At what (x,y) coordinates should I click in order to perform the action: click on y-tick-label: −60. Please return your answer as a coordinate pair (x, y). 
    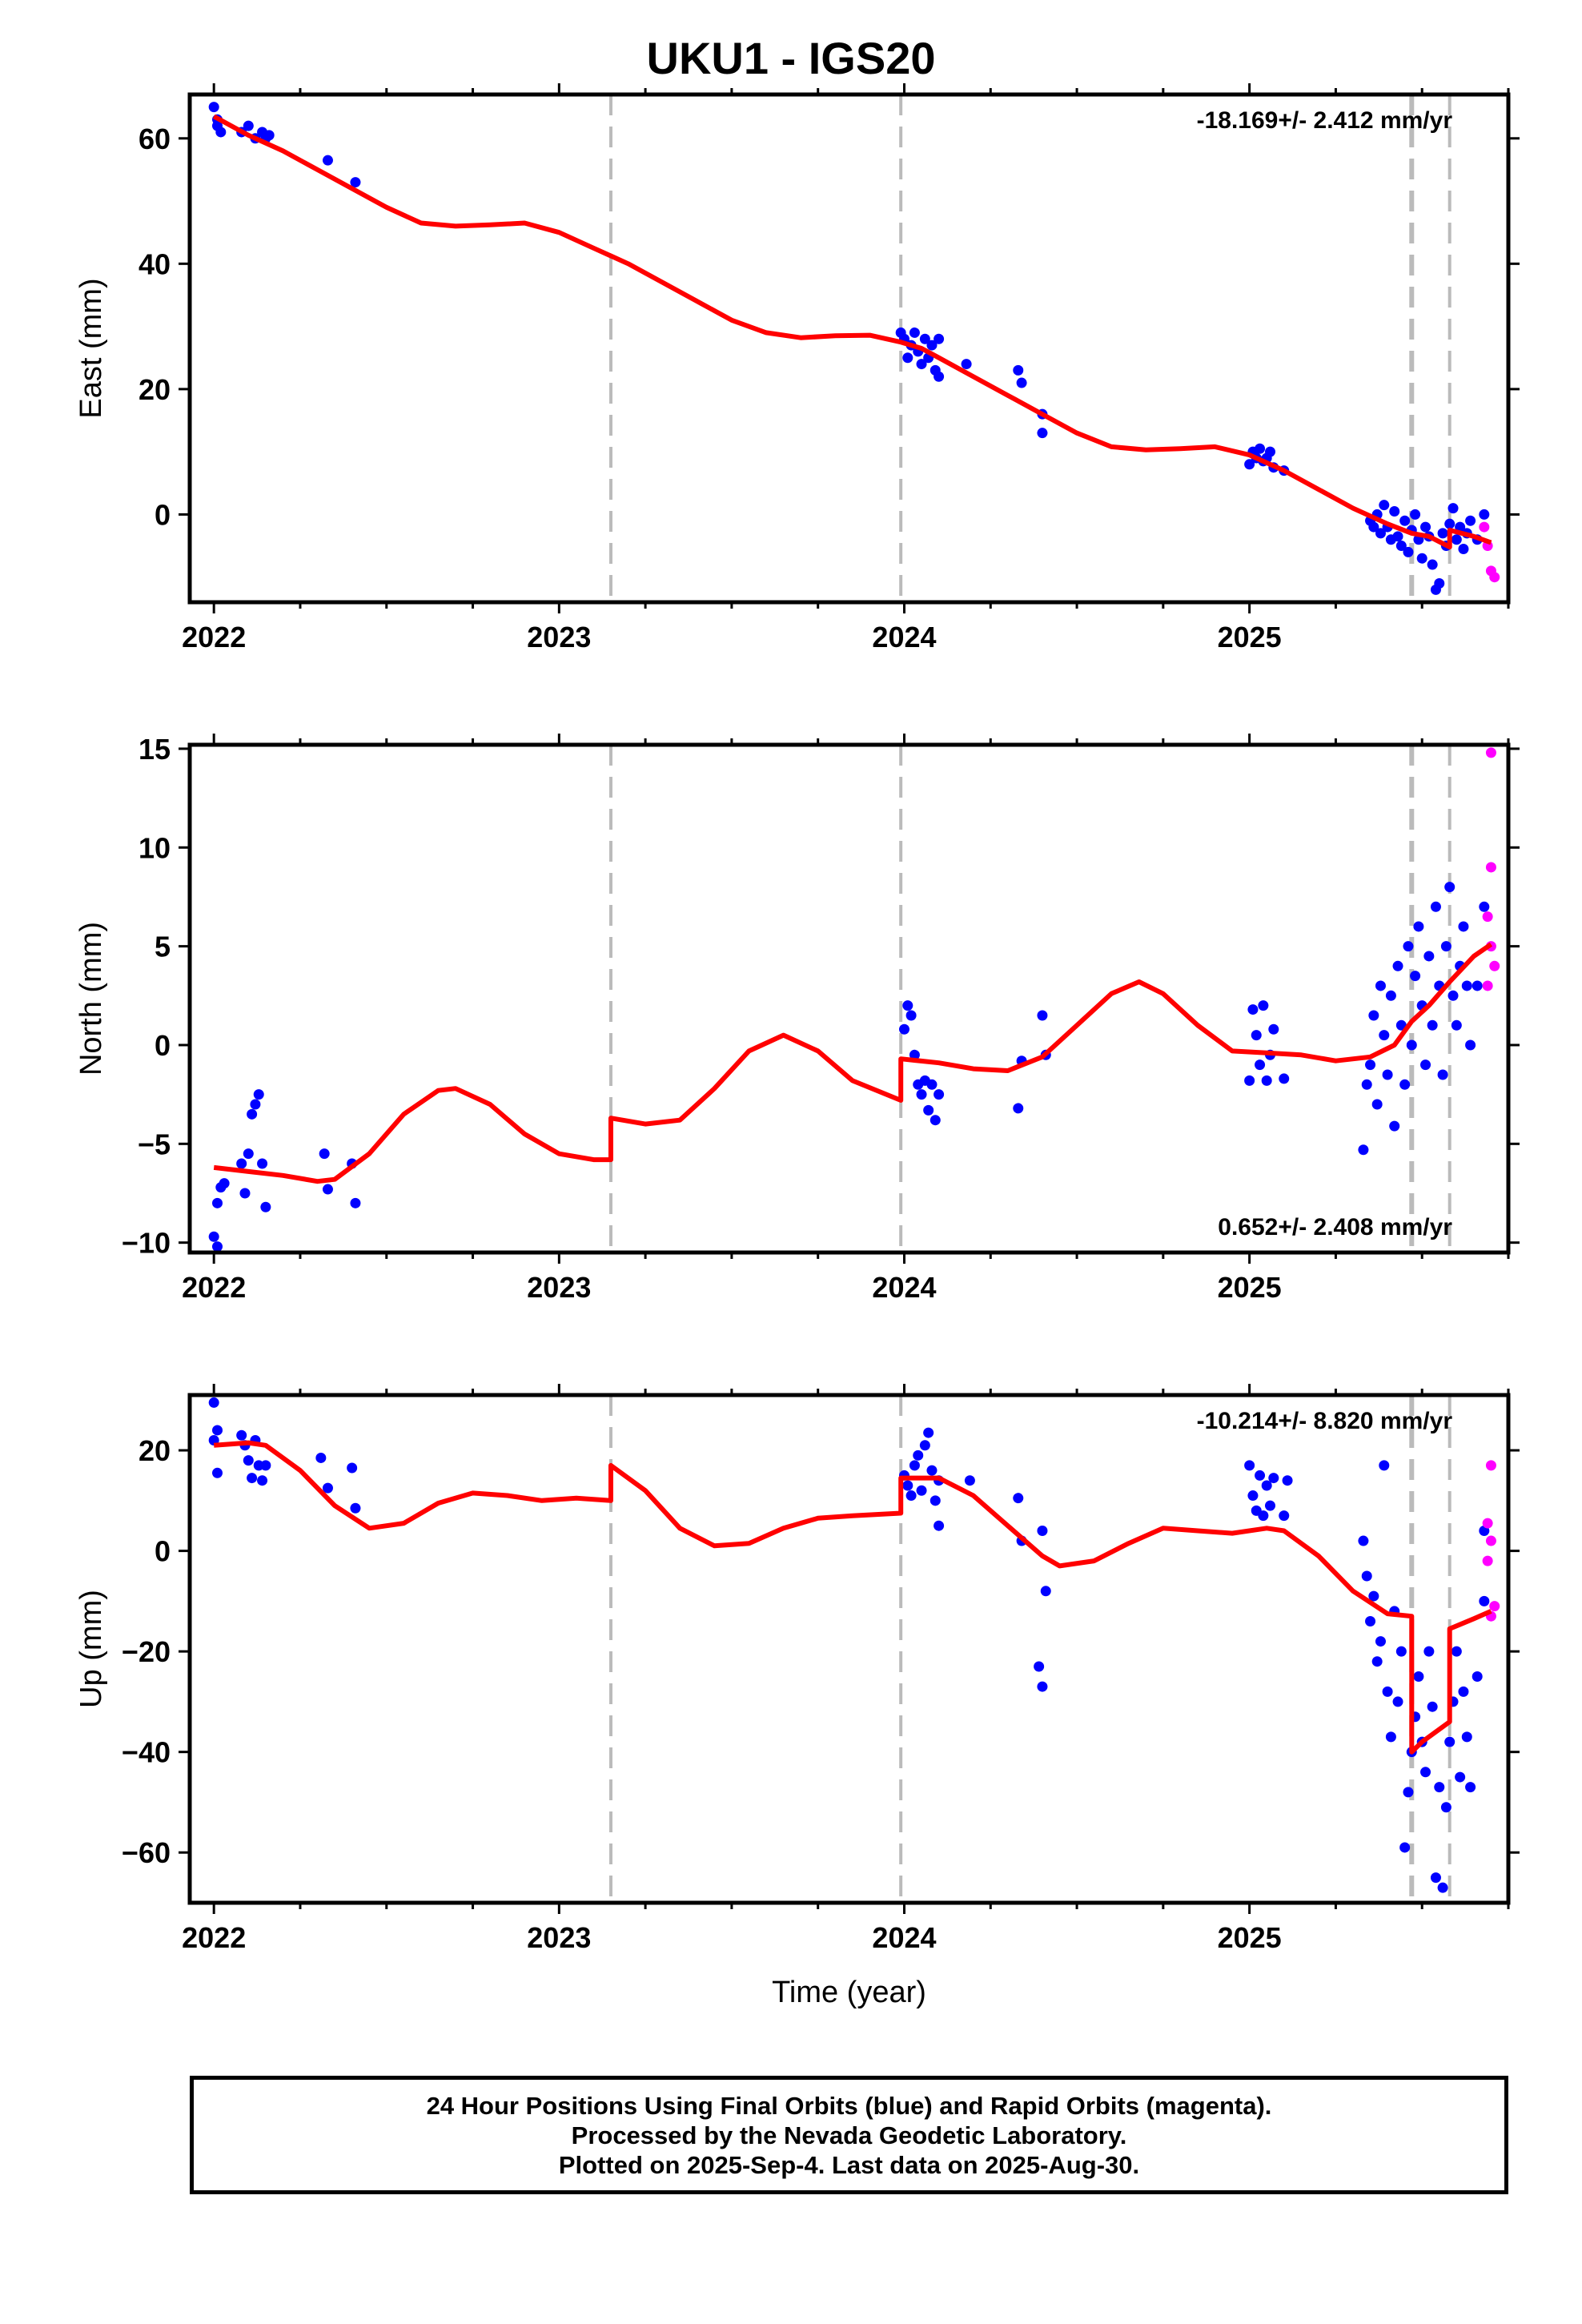
    Looking at the image, I should click on (146, 1852).